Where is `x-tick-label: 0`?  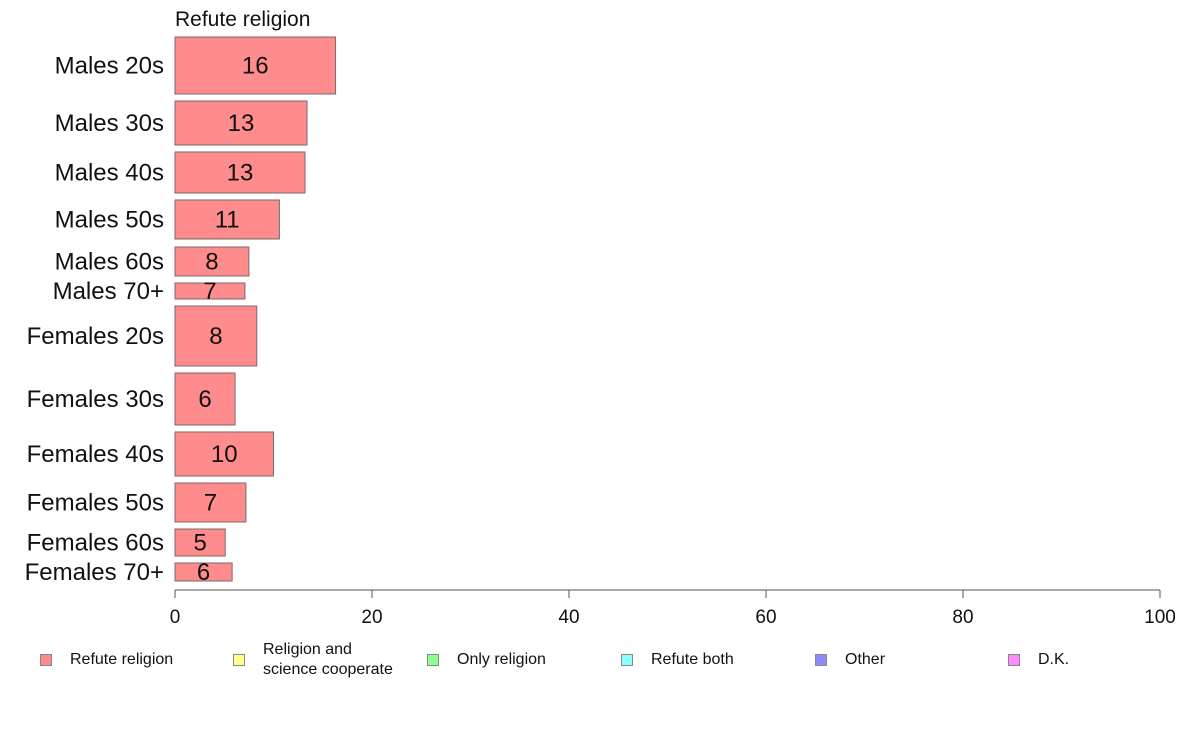
x-tick-label: 0 is located at coordinates (175, 617).